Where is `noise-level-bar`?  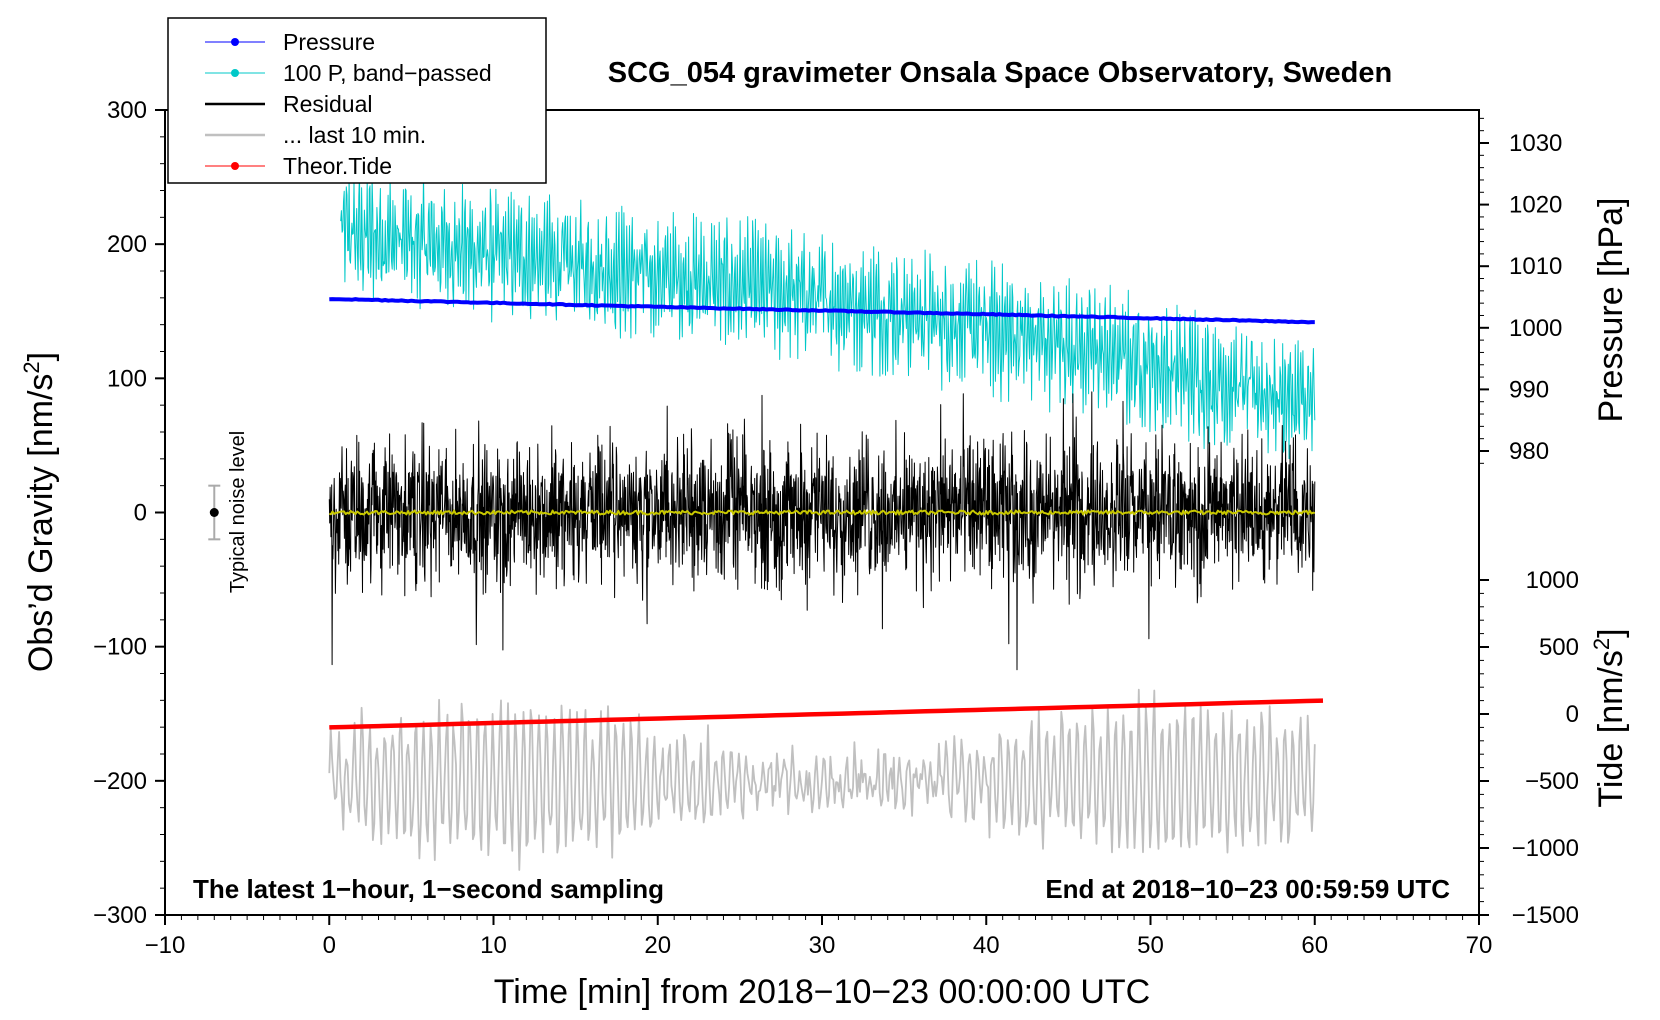 noise-level-bar is located at coordinates (214, 512).